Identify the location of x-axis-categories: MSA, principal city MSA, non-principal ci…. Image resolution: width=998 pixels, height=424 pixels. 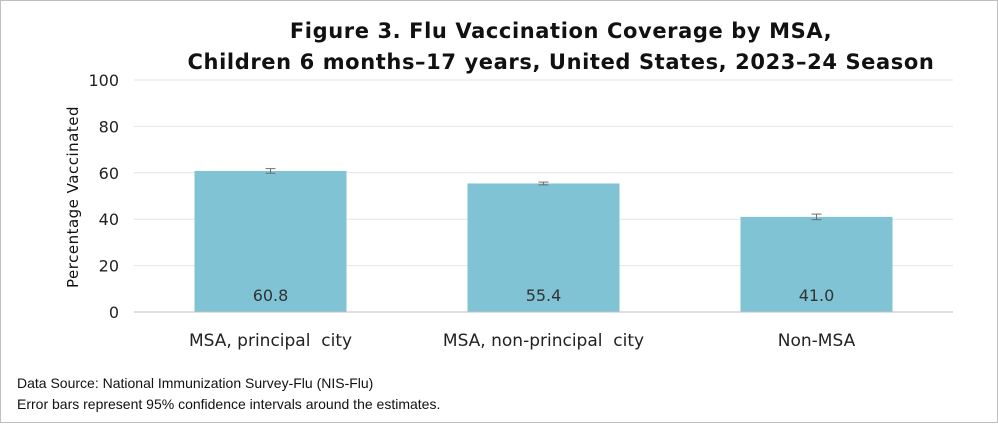
(522, 341).